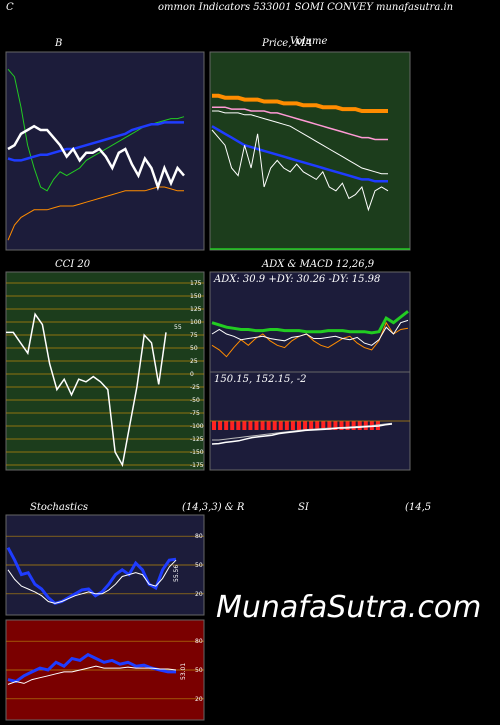  I want to click on adx-plus-di-line, so click(310, 332).